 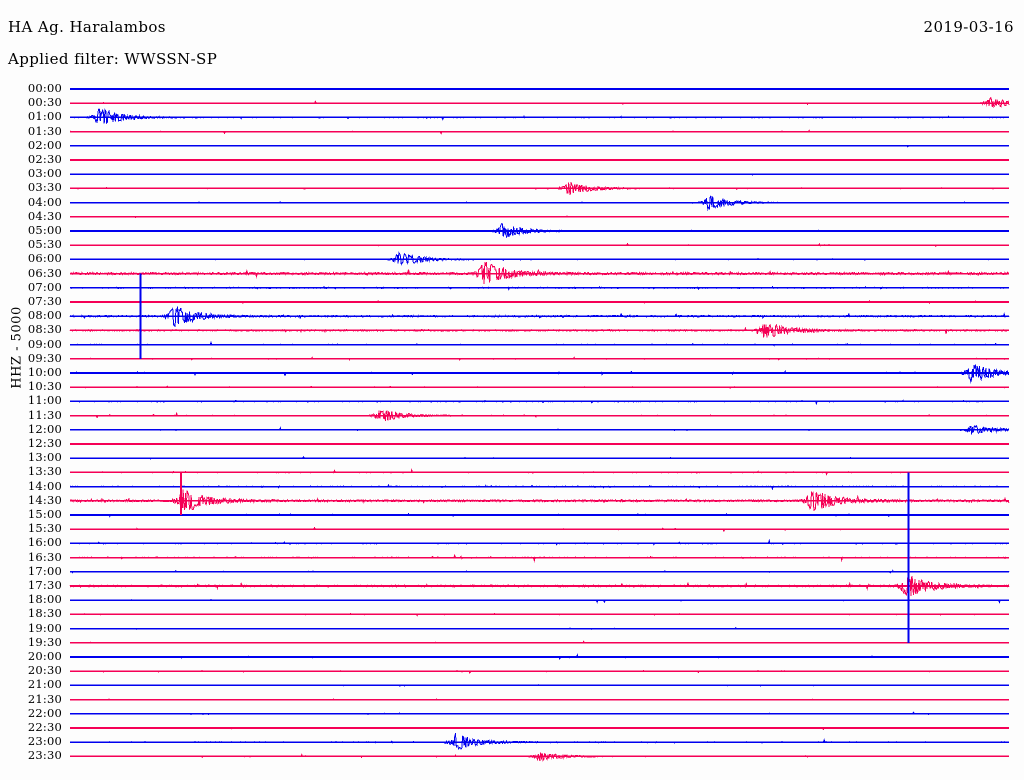 I want to click on time-label: 04:00, so click(x=44, y=201).